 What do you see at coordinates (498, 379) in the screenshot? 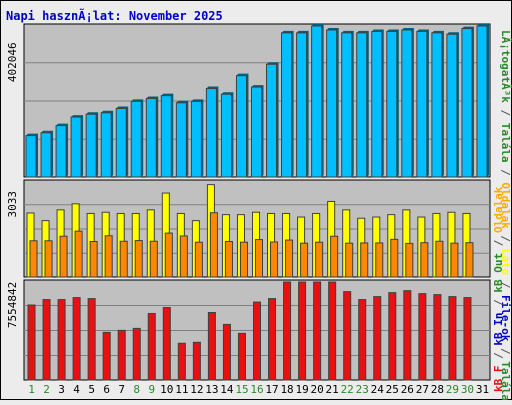
I see `legend-part: kB F` at bounding box center [498, 379].